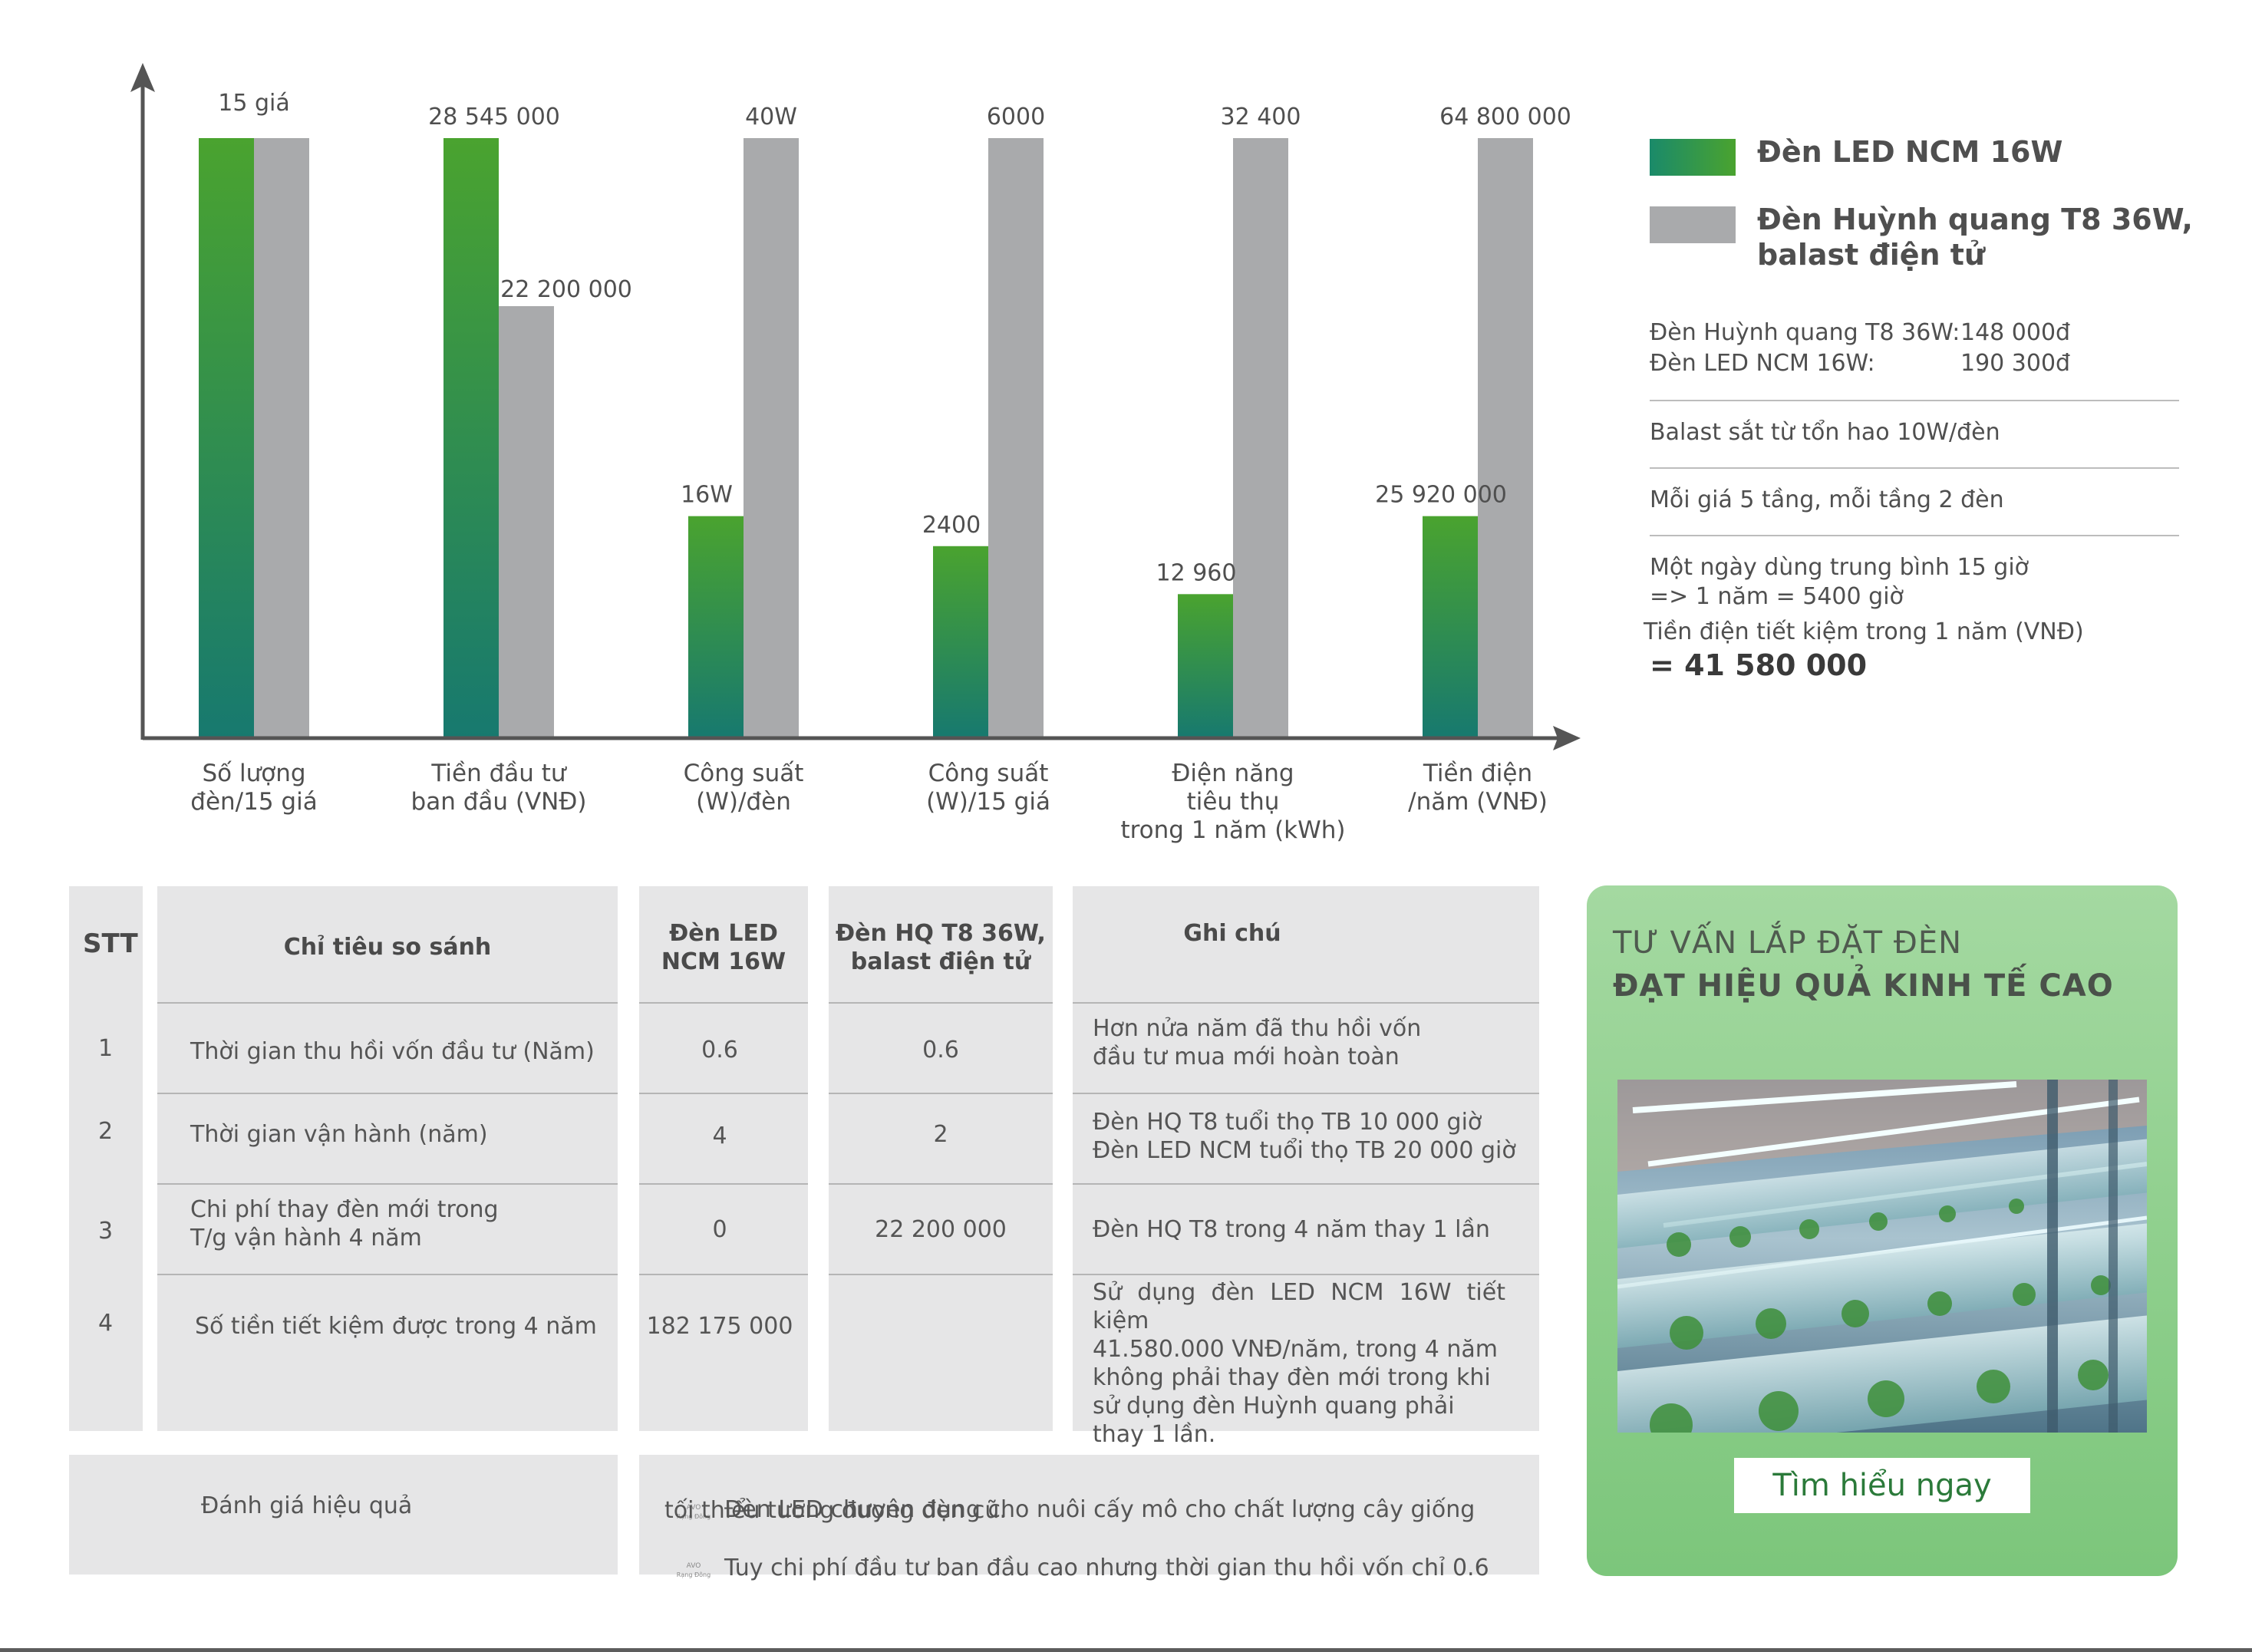 This screenshot has width=2252, height=1652. What do you see at coordinates (771, 117) in the screenshot?
I see `data-label: 40W` at bounding box center [771, 117].